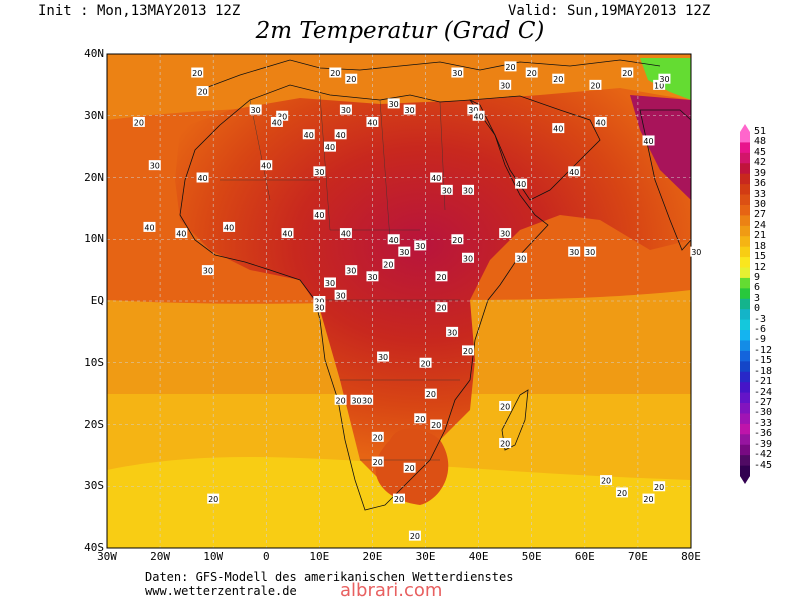 The image size is (800, 601). I want to click on lon-label: 70E, so click(637, 556).